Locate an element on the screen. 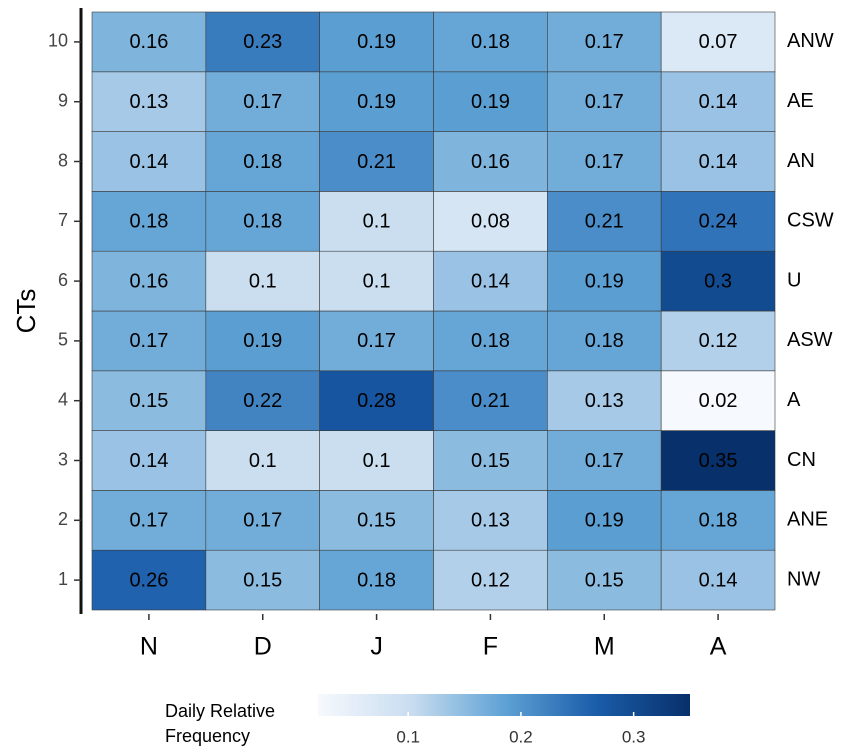  x-tick-label: N is located at coordinates (149, 647).